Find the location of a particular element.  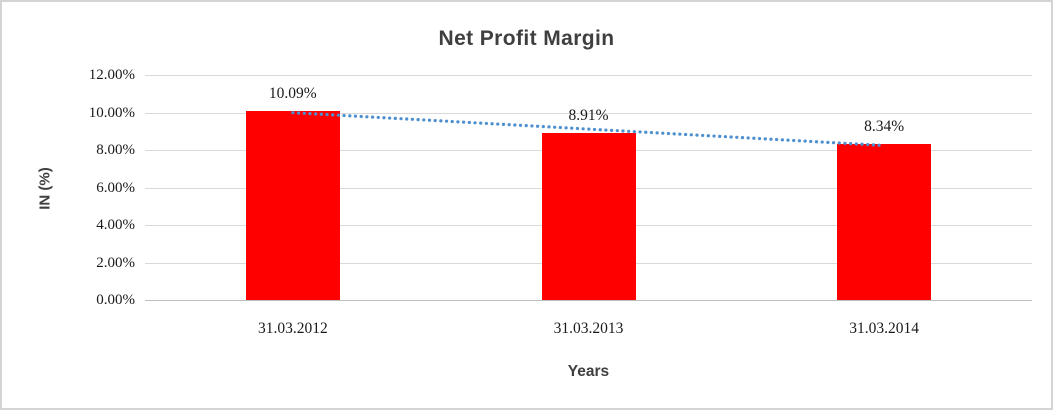

y-tick-label: 6.00% is located at coordinates (115, 187).